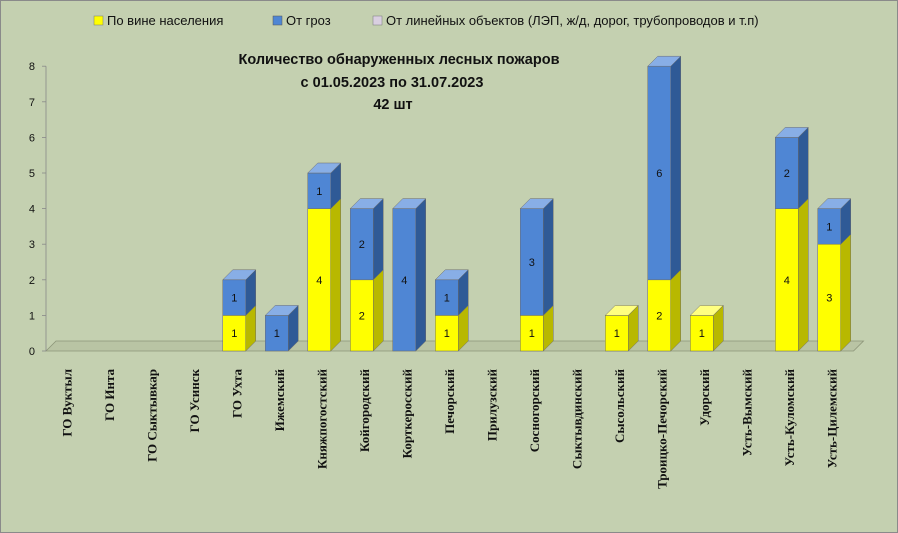 Image resolution: width=898 pixels, height=533 pixels. What do you see at coordinates (746, 412) in the screenshot?
I see `x-tick-label: Усть-Вымский` at bounding box center [746, 412].